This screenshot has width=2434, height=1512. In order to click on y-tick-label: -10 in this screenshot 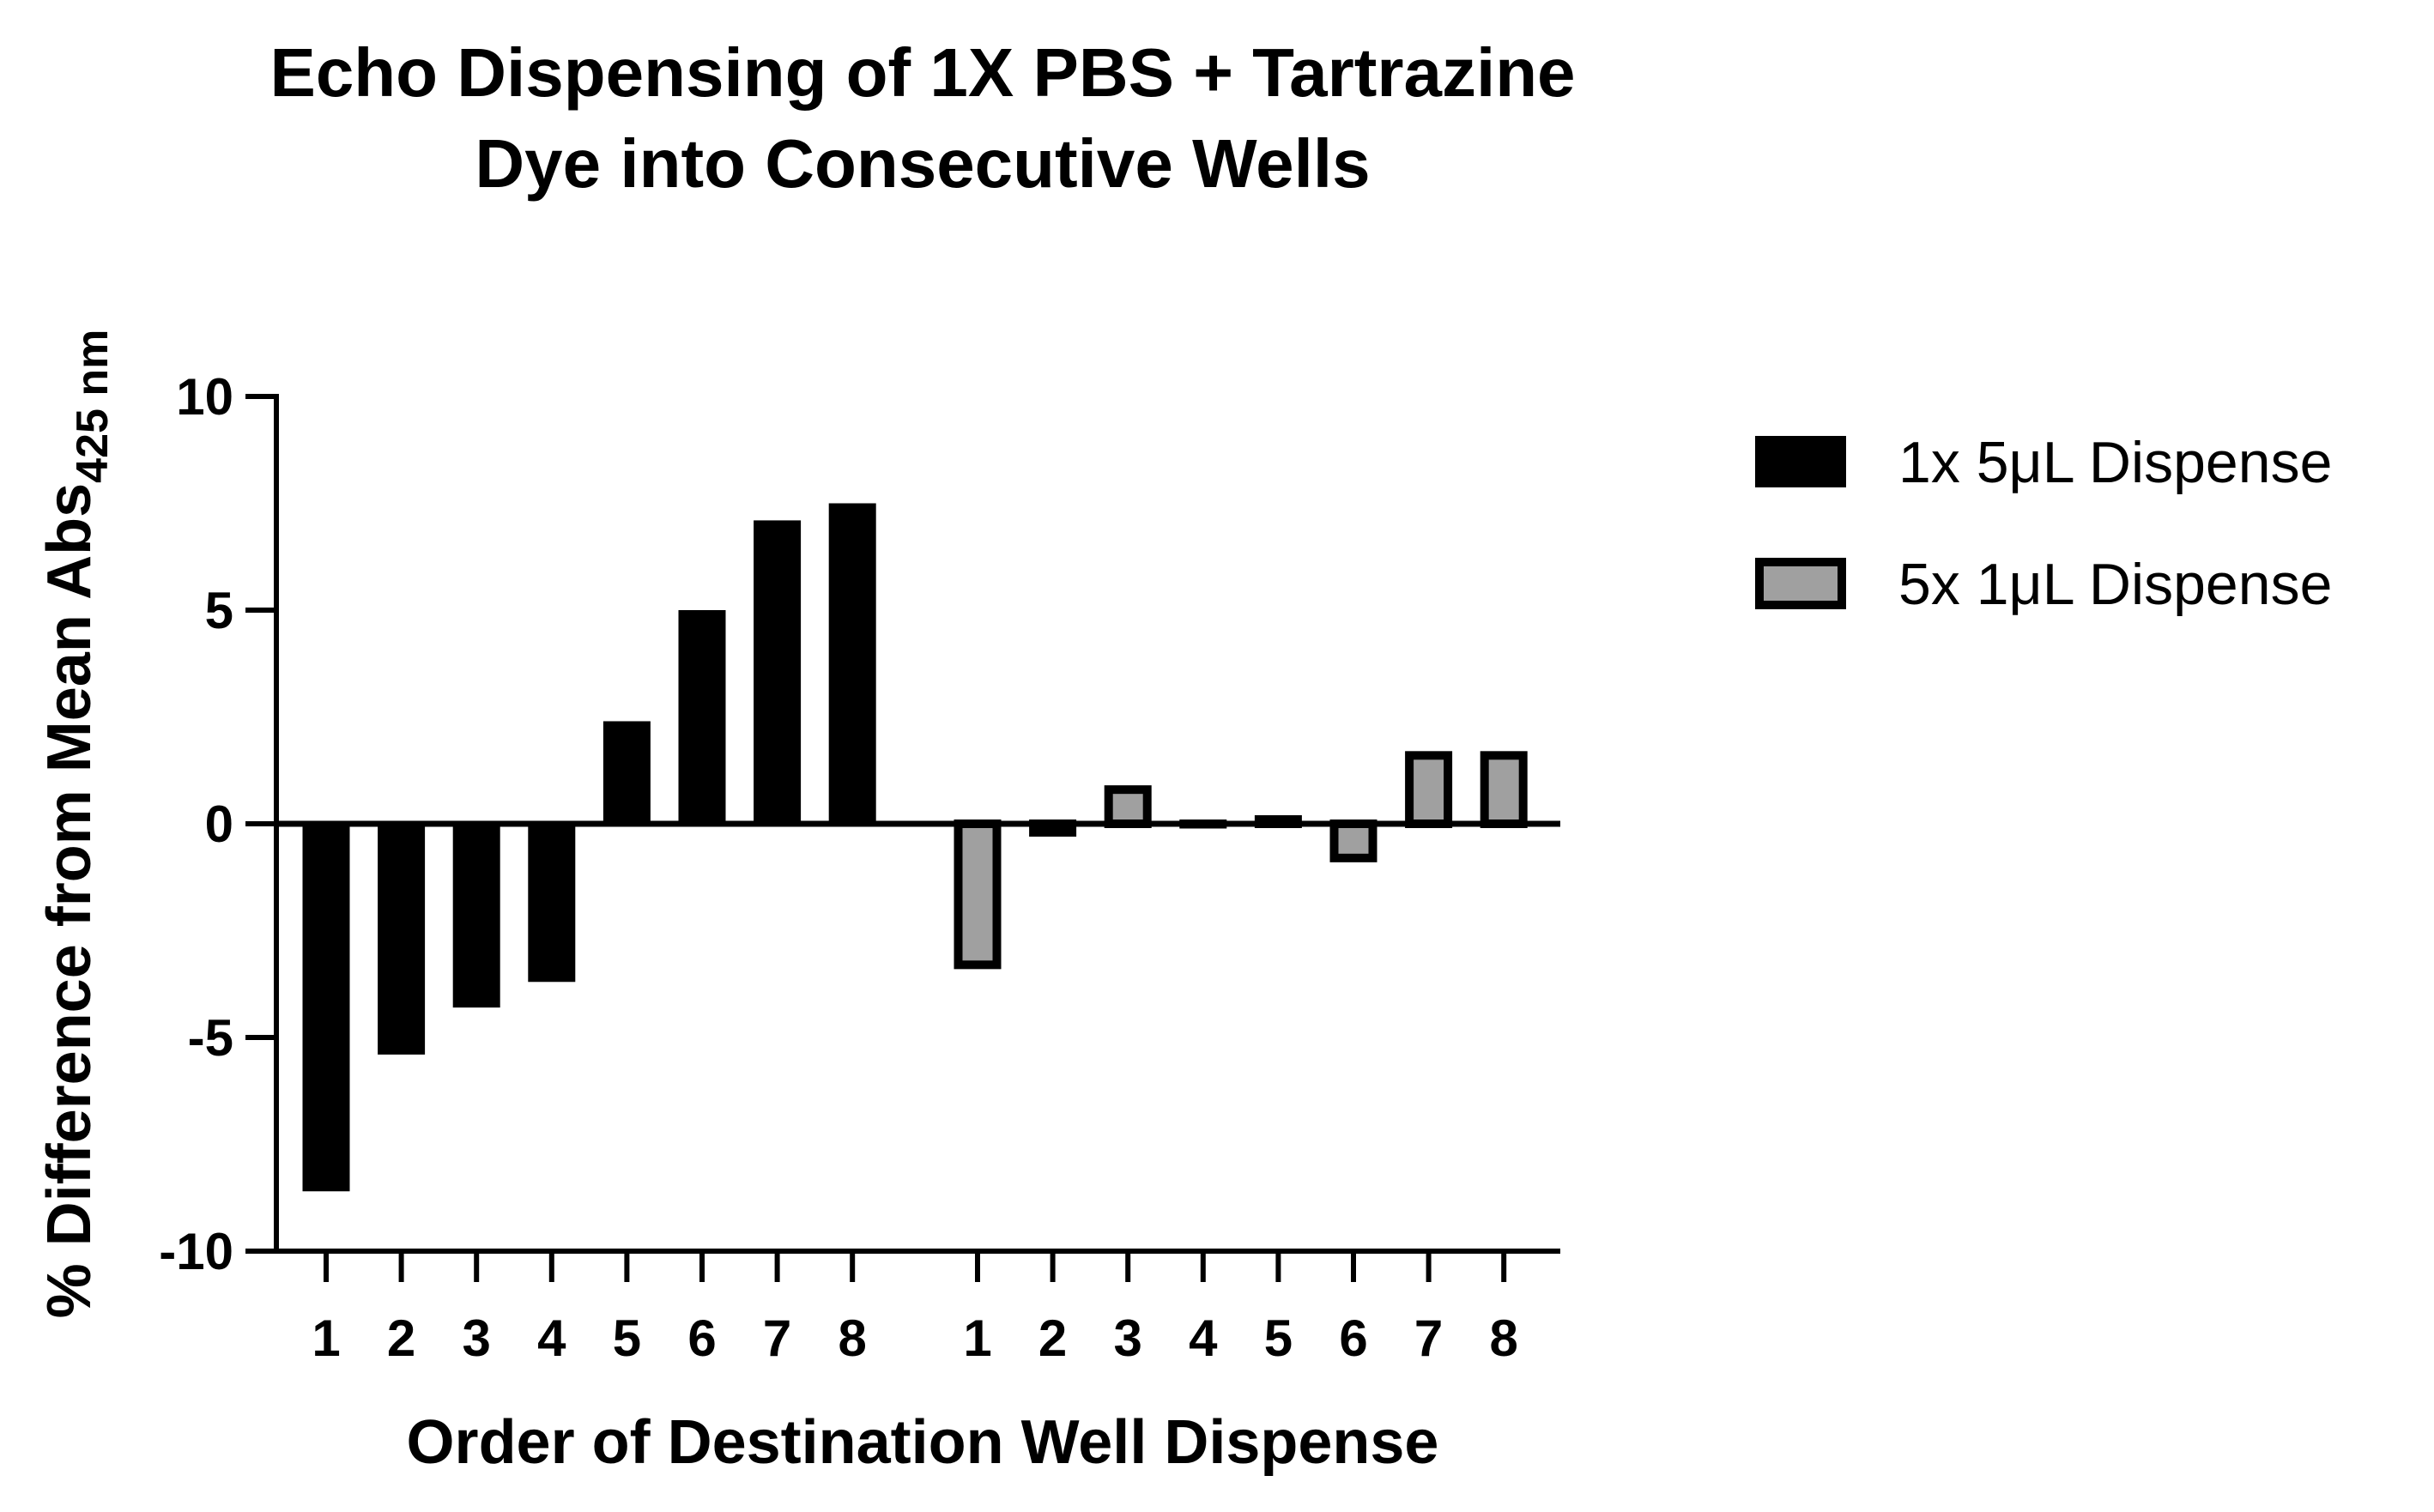, I will do `click(196, 1251)`.